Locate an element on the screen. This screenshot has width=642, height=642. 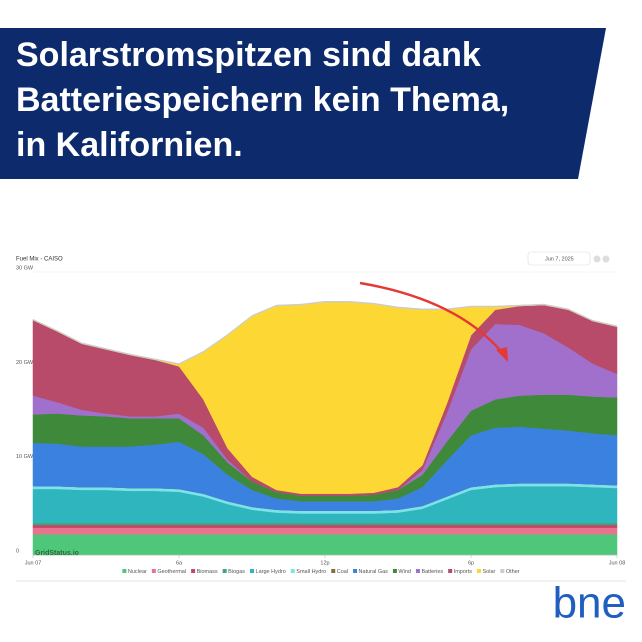
legend-label: Biomass is located at coordinates (207, 572).